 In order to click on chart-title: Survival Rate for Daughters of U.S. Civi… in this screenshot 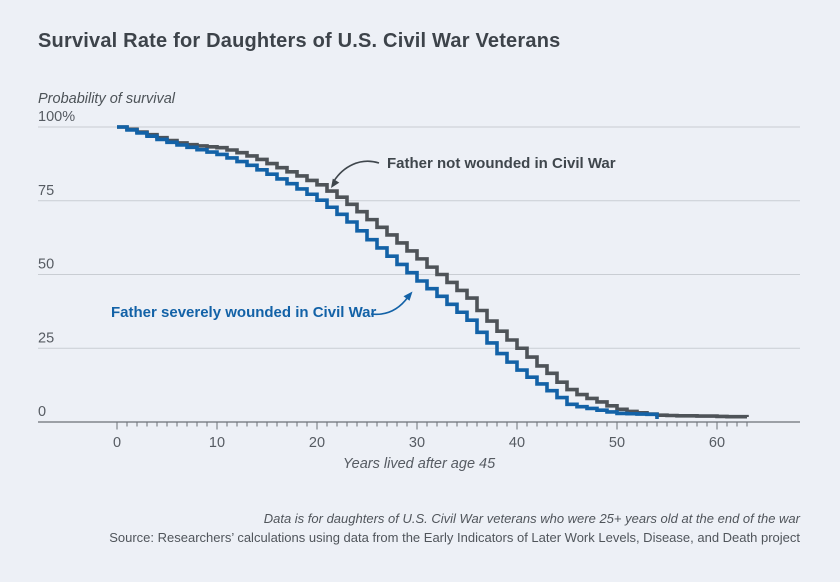, I will do `click(299, 41)`.